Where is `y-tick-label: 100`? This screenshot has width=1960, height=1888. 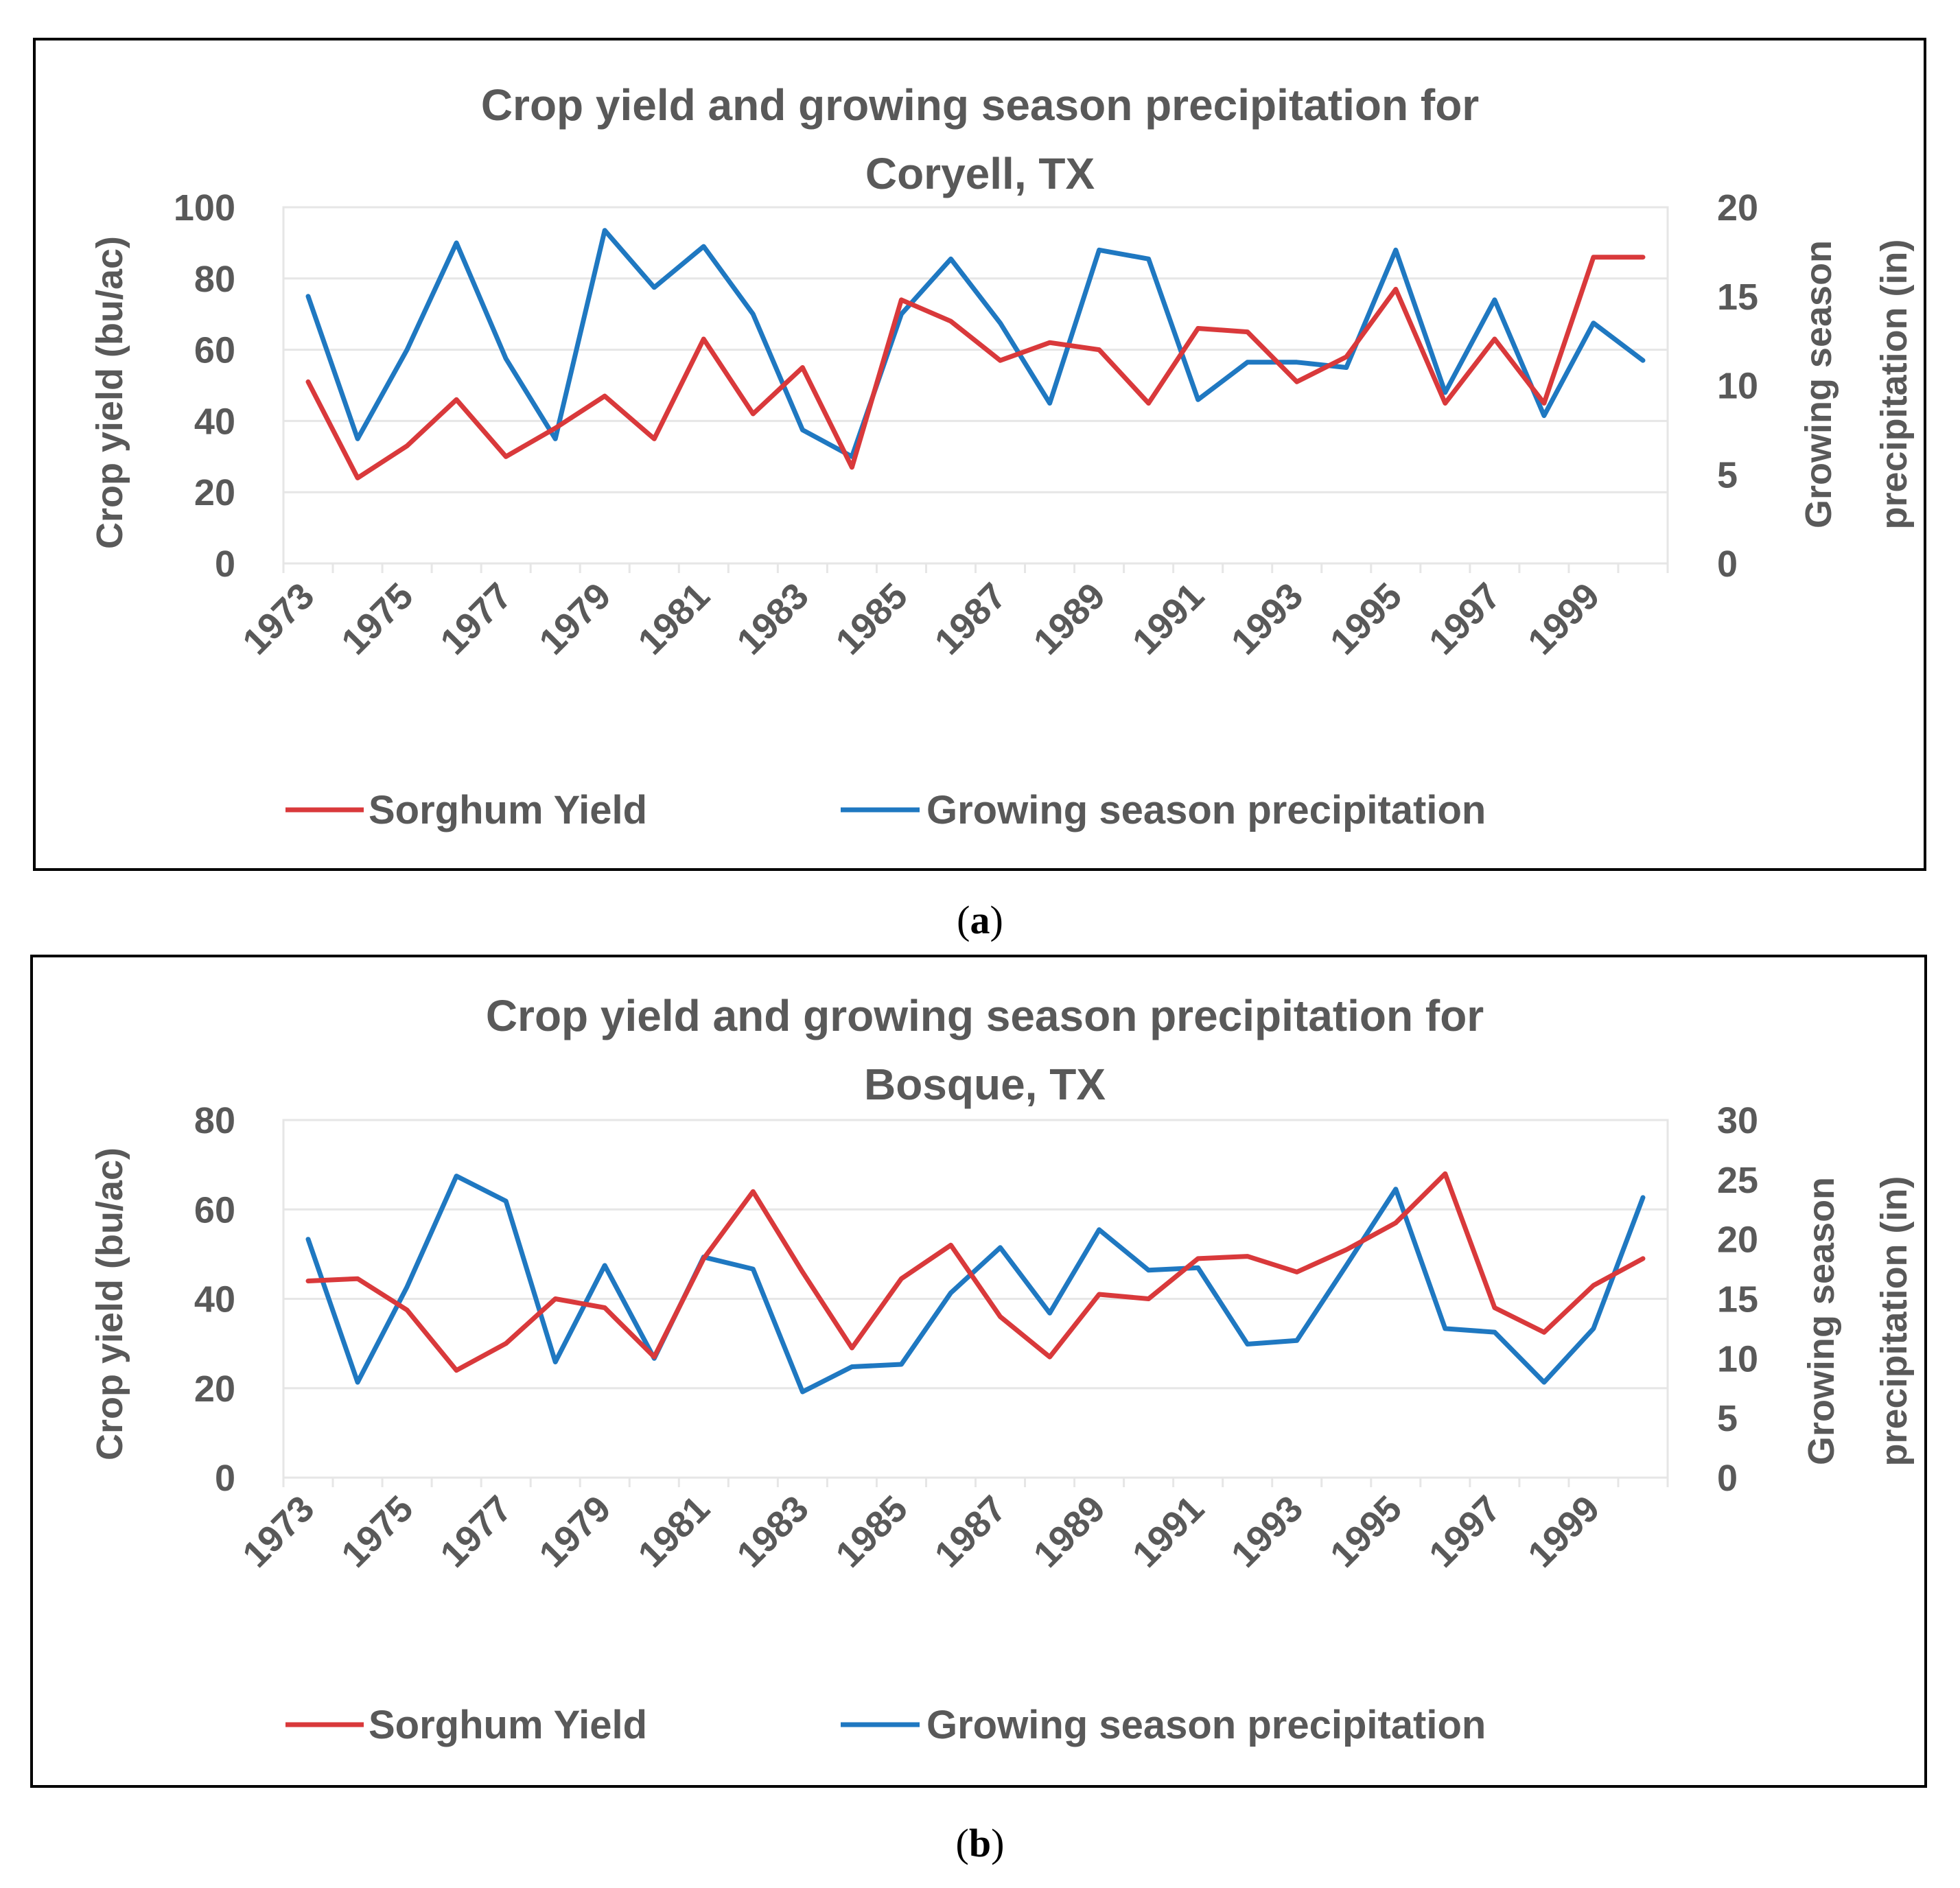 y-tick-label: 100 is located at coordinates (204, 208).